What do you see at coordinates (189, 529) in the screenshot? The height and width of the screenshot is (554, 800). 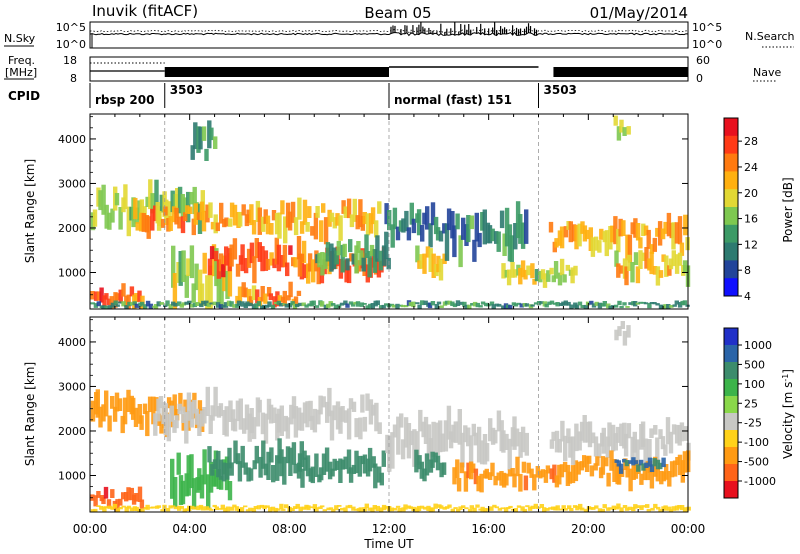 I see `x-tick-label: 04:00` at bounding box center [189, 529].